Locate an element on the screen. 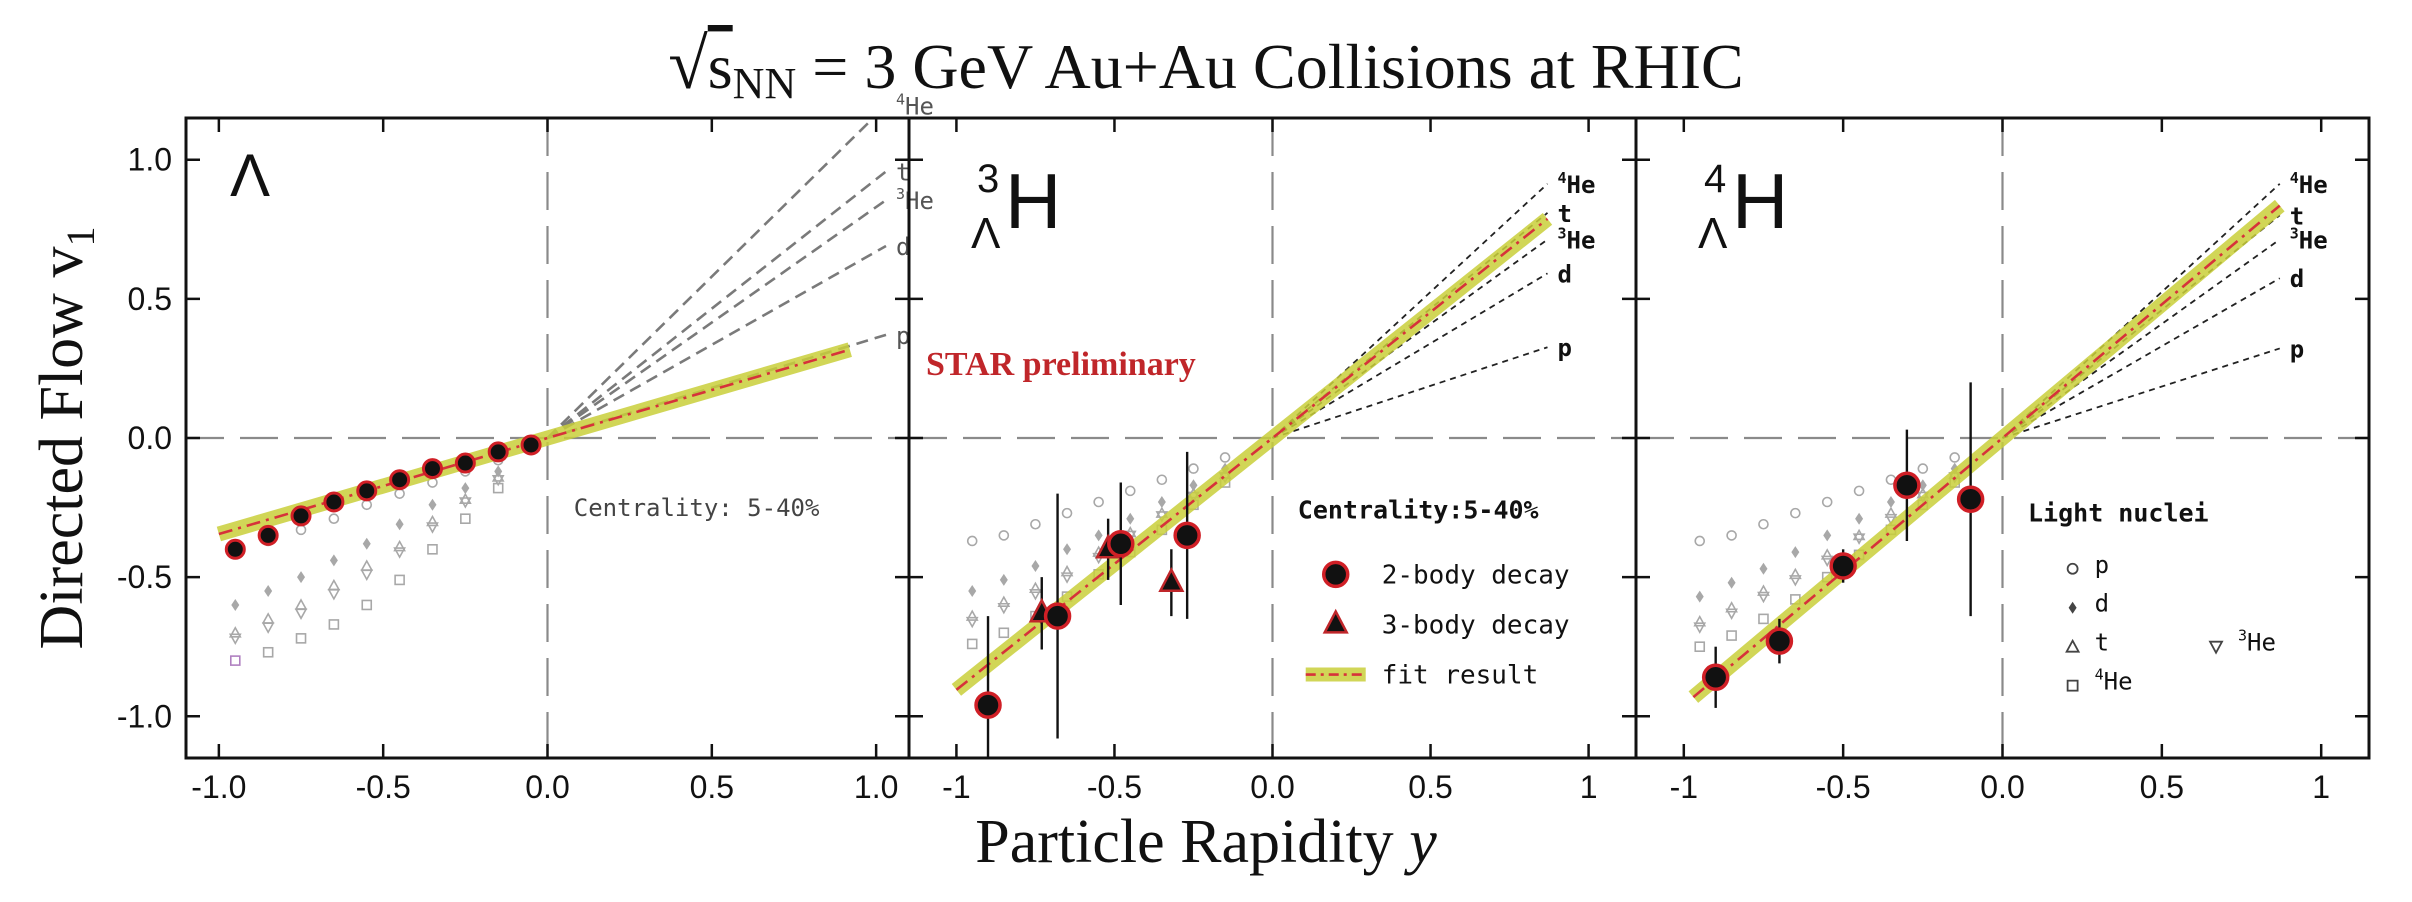 This screenshot has height=902, width=2412. x-tick-label: -1.0 is located at coordinates (218, 787).